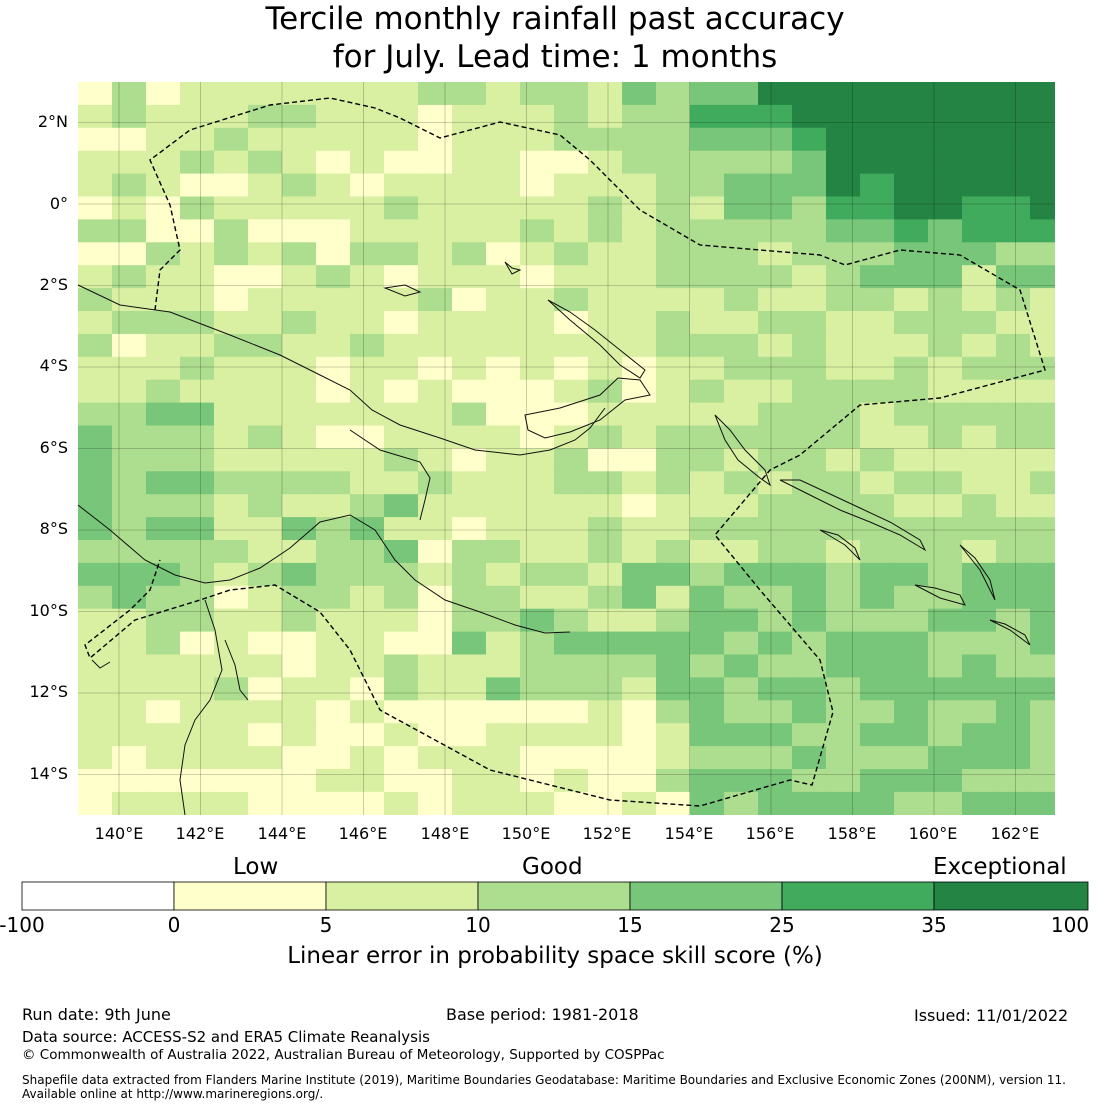  Describe the element at coordinates (445, 833) in the screenshot. I see `lon-label: 148°E` at that location.